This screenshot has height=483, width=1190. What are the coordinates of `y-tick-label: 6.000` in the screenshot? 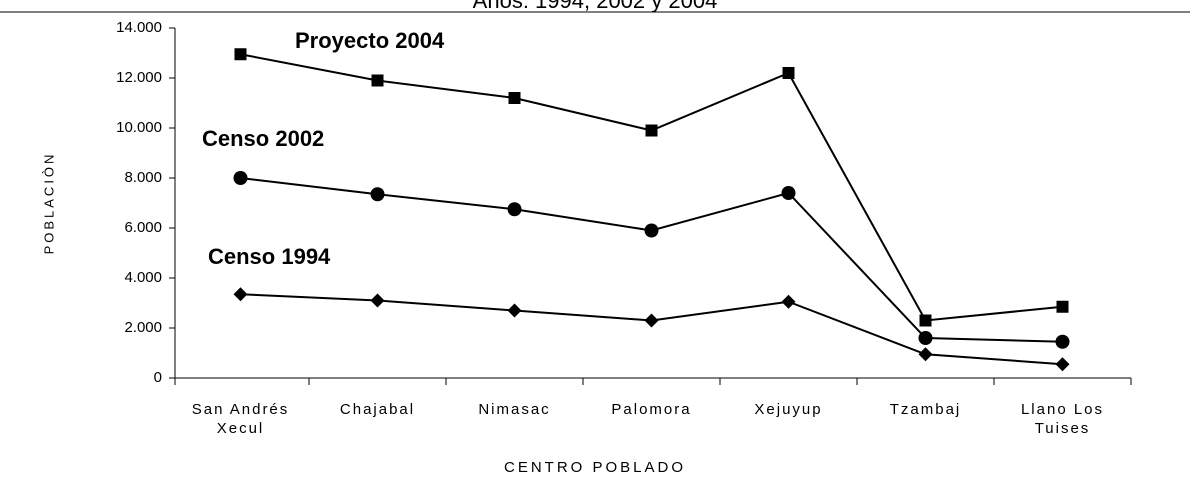 It's located at (143, 227).